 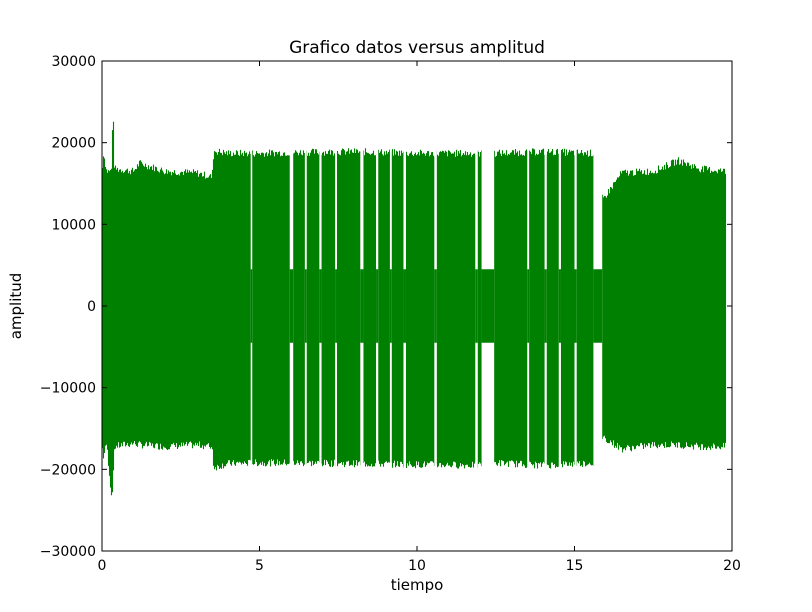 What do you see at coordinates (417, 566) in the screenshot?
I see `x-tick-label: 10` at bounding box center [417, 566].